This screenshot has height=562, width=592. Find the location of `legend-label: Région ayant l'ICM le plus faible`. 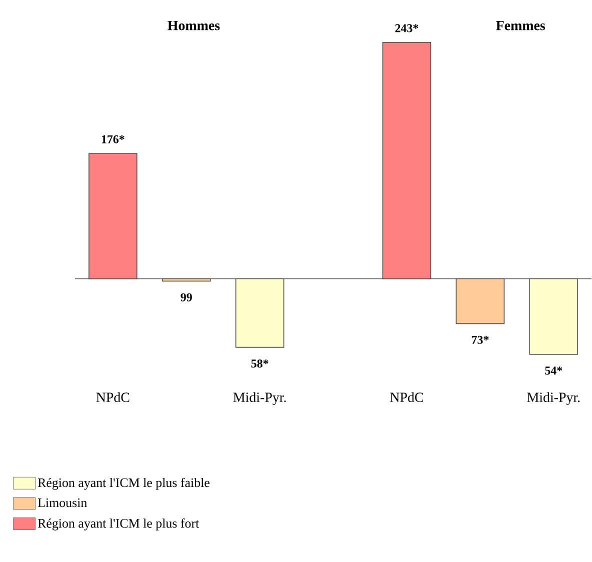

legend-label: Région ayant l'ICM le plus faible is located at coordinates (124, 484).